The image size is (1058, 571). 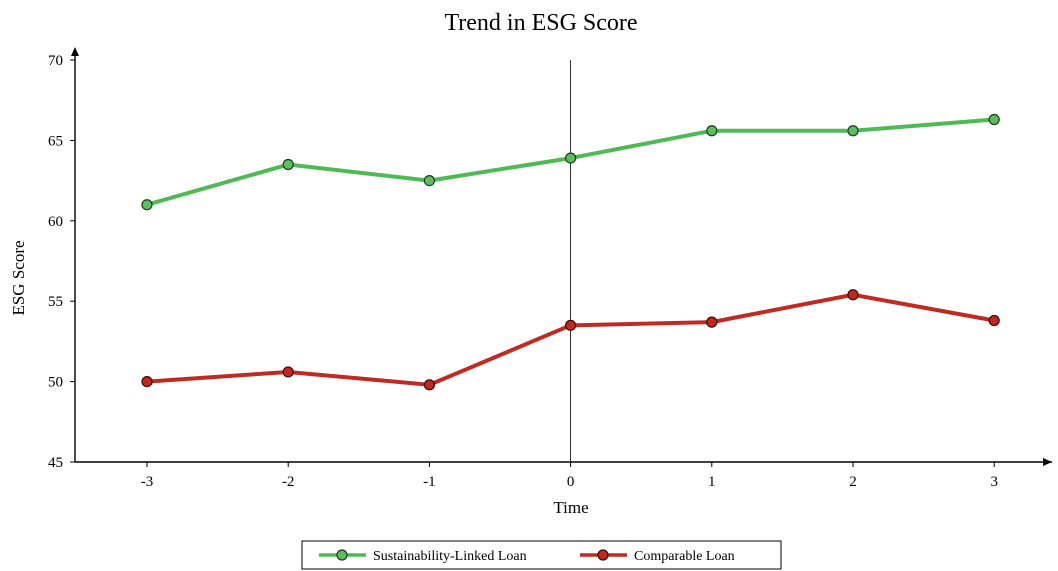 What do you see at coordinates (450, 556) in the screenshot?
I see `legend-label-sustainability-linked-loan: Sustainability-Linked Loan` at bounding box center [450, 556].